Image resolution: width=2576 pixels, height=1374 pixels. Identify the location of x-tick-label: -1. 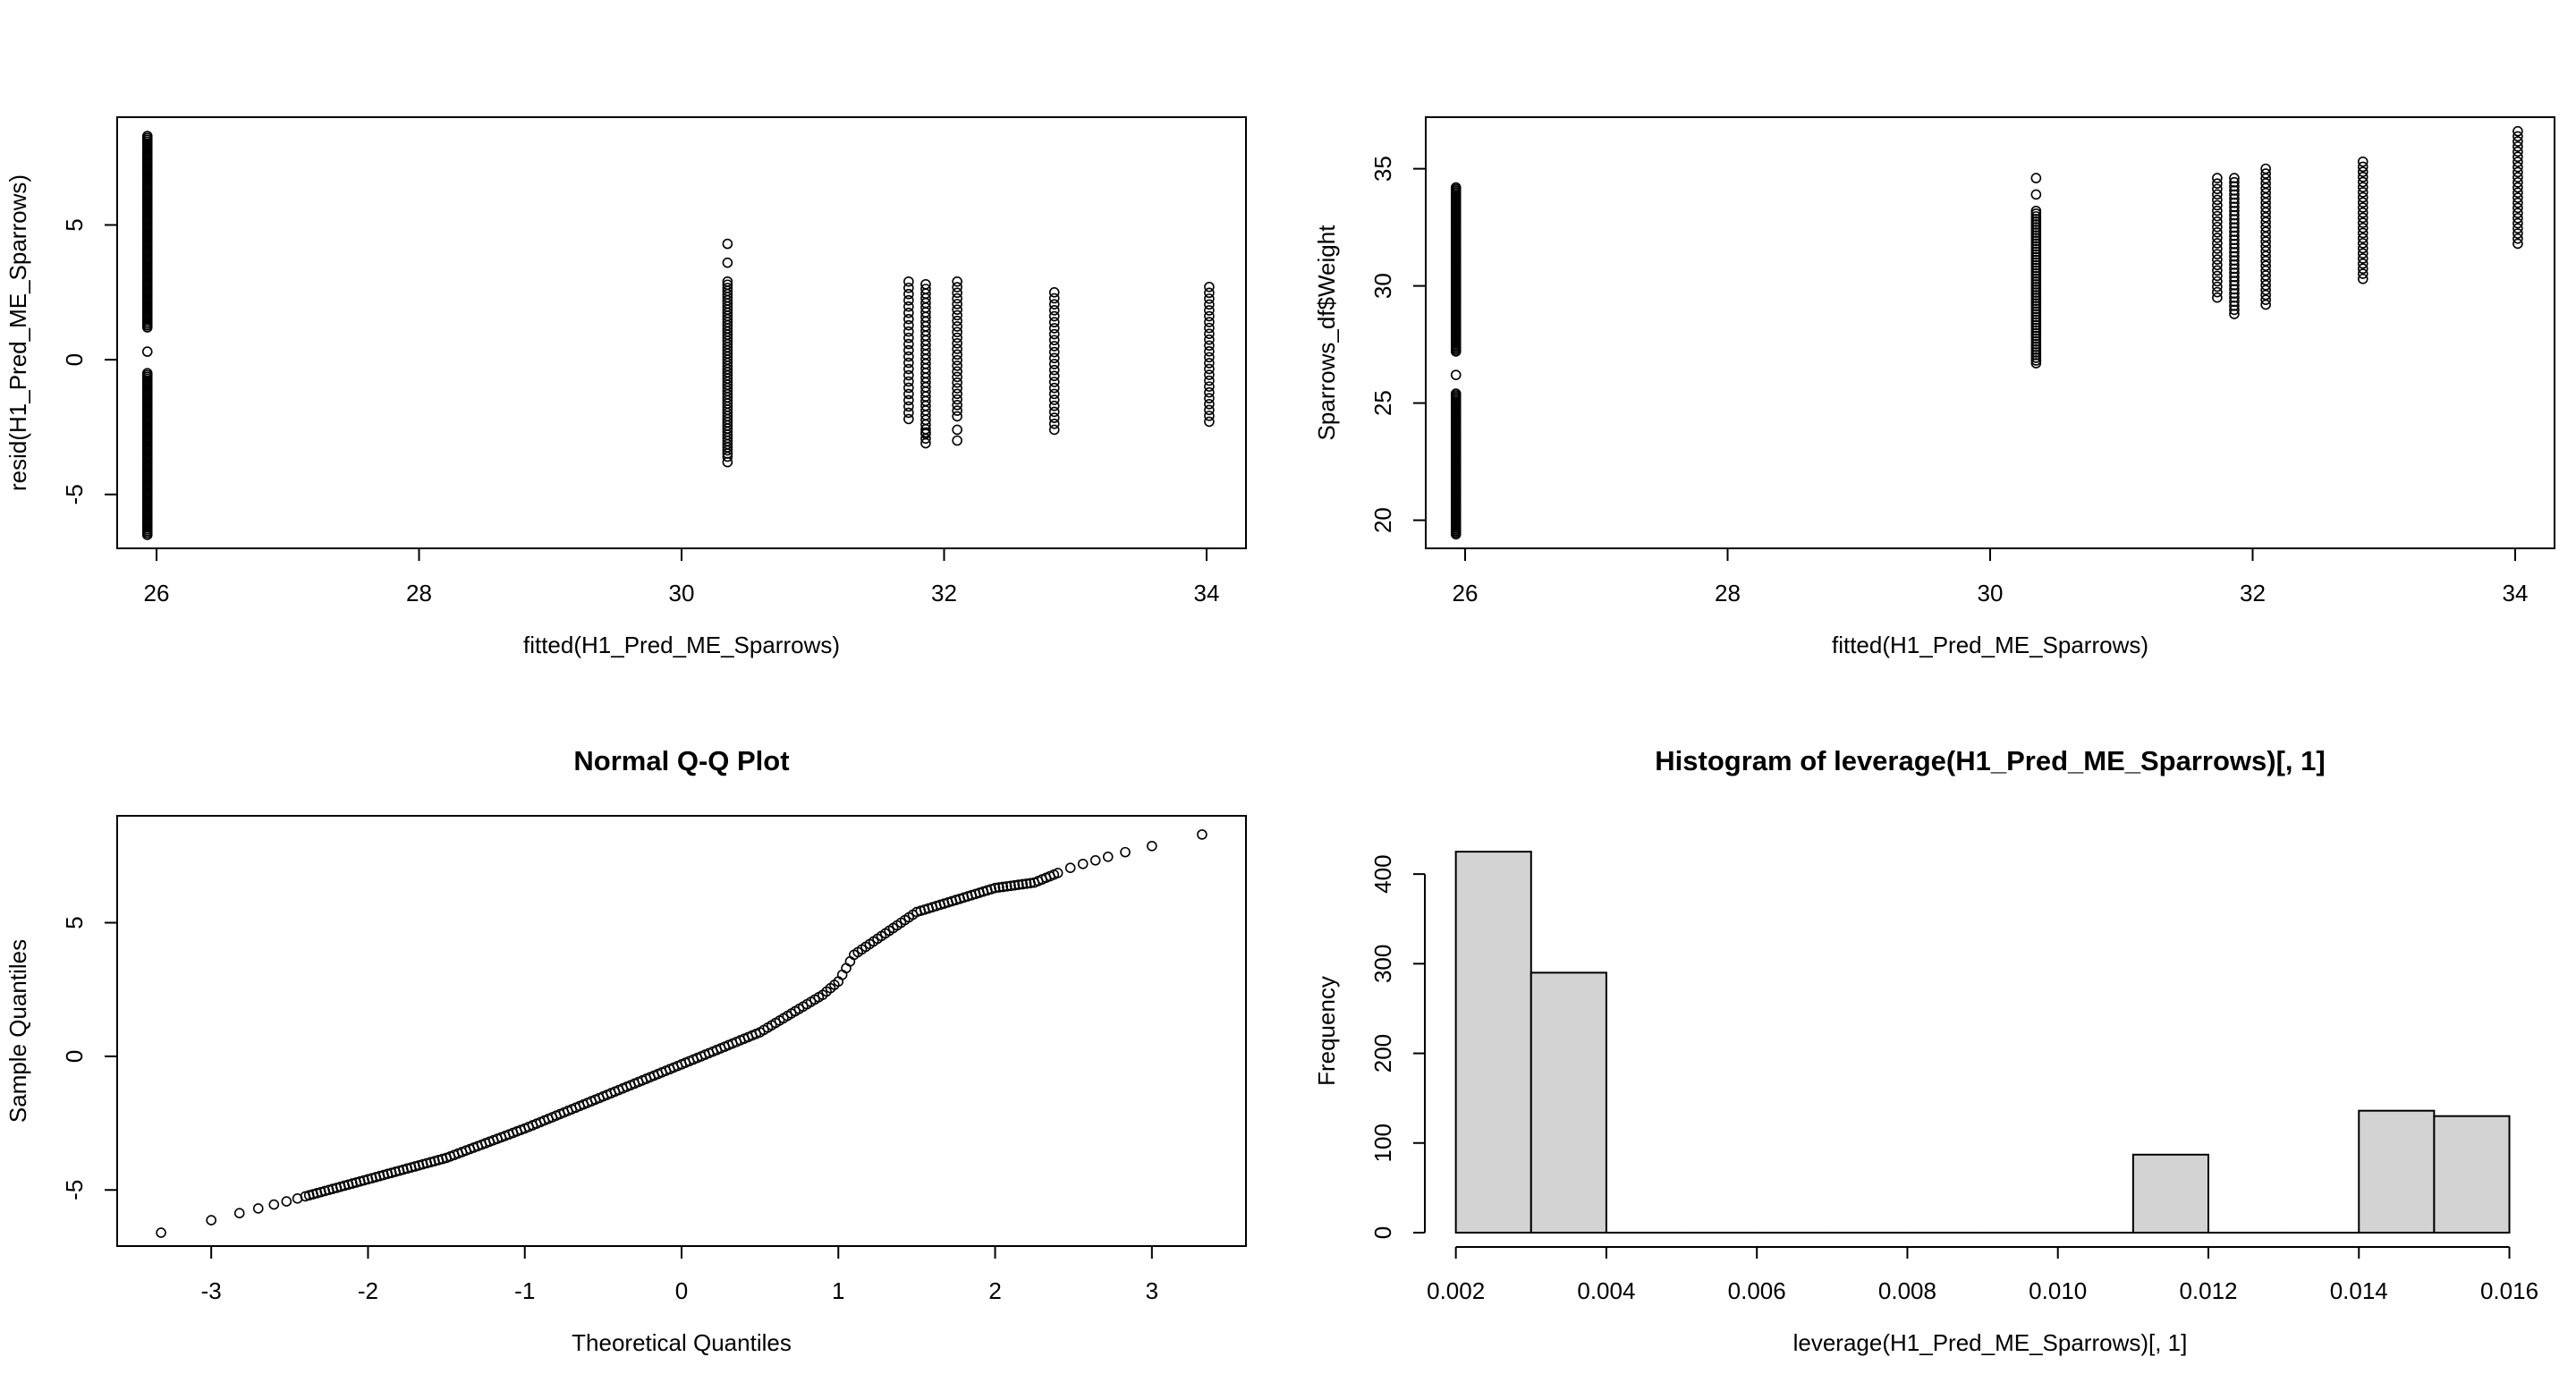
(524, 1290).